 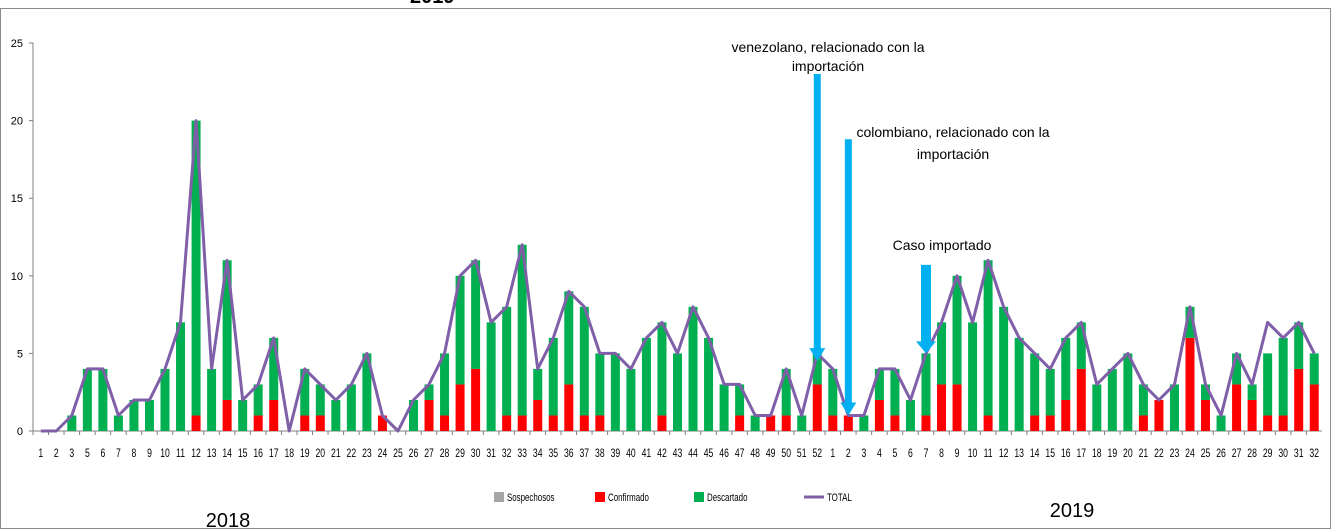 I want to click on x-tick-label: 46, so click(x=724, y=454).